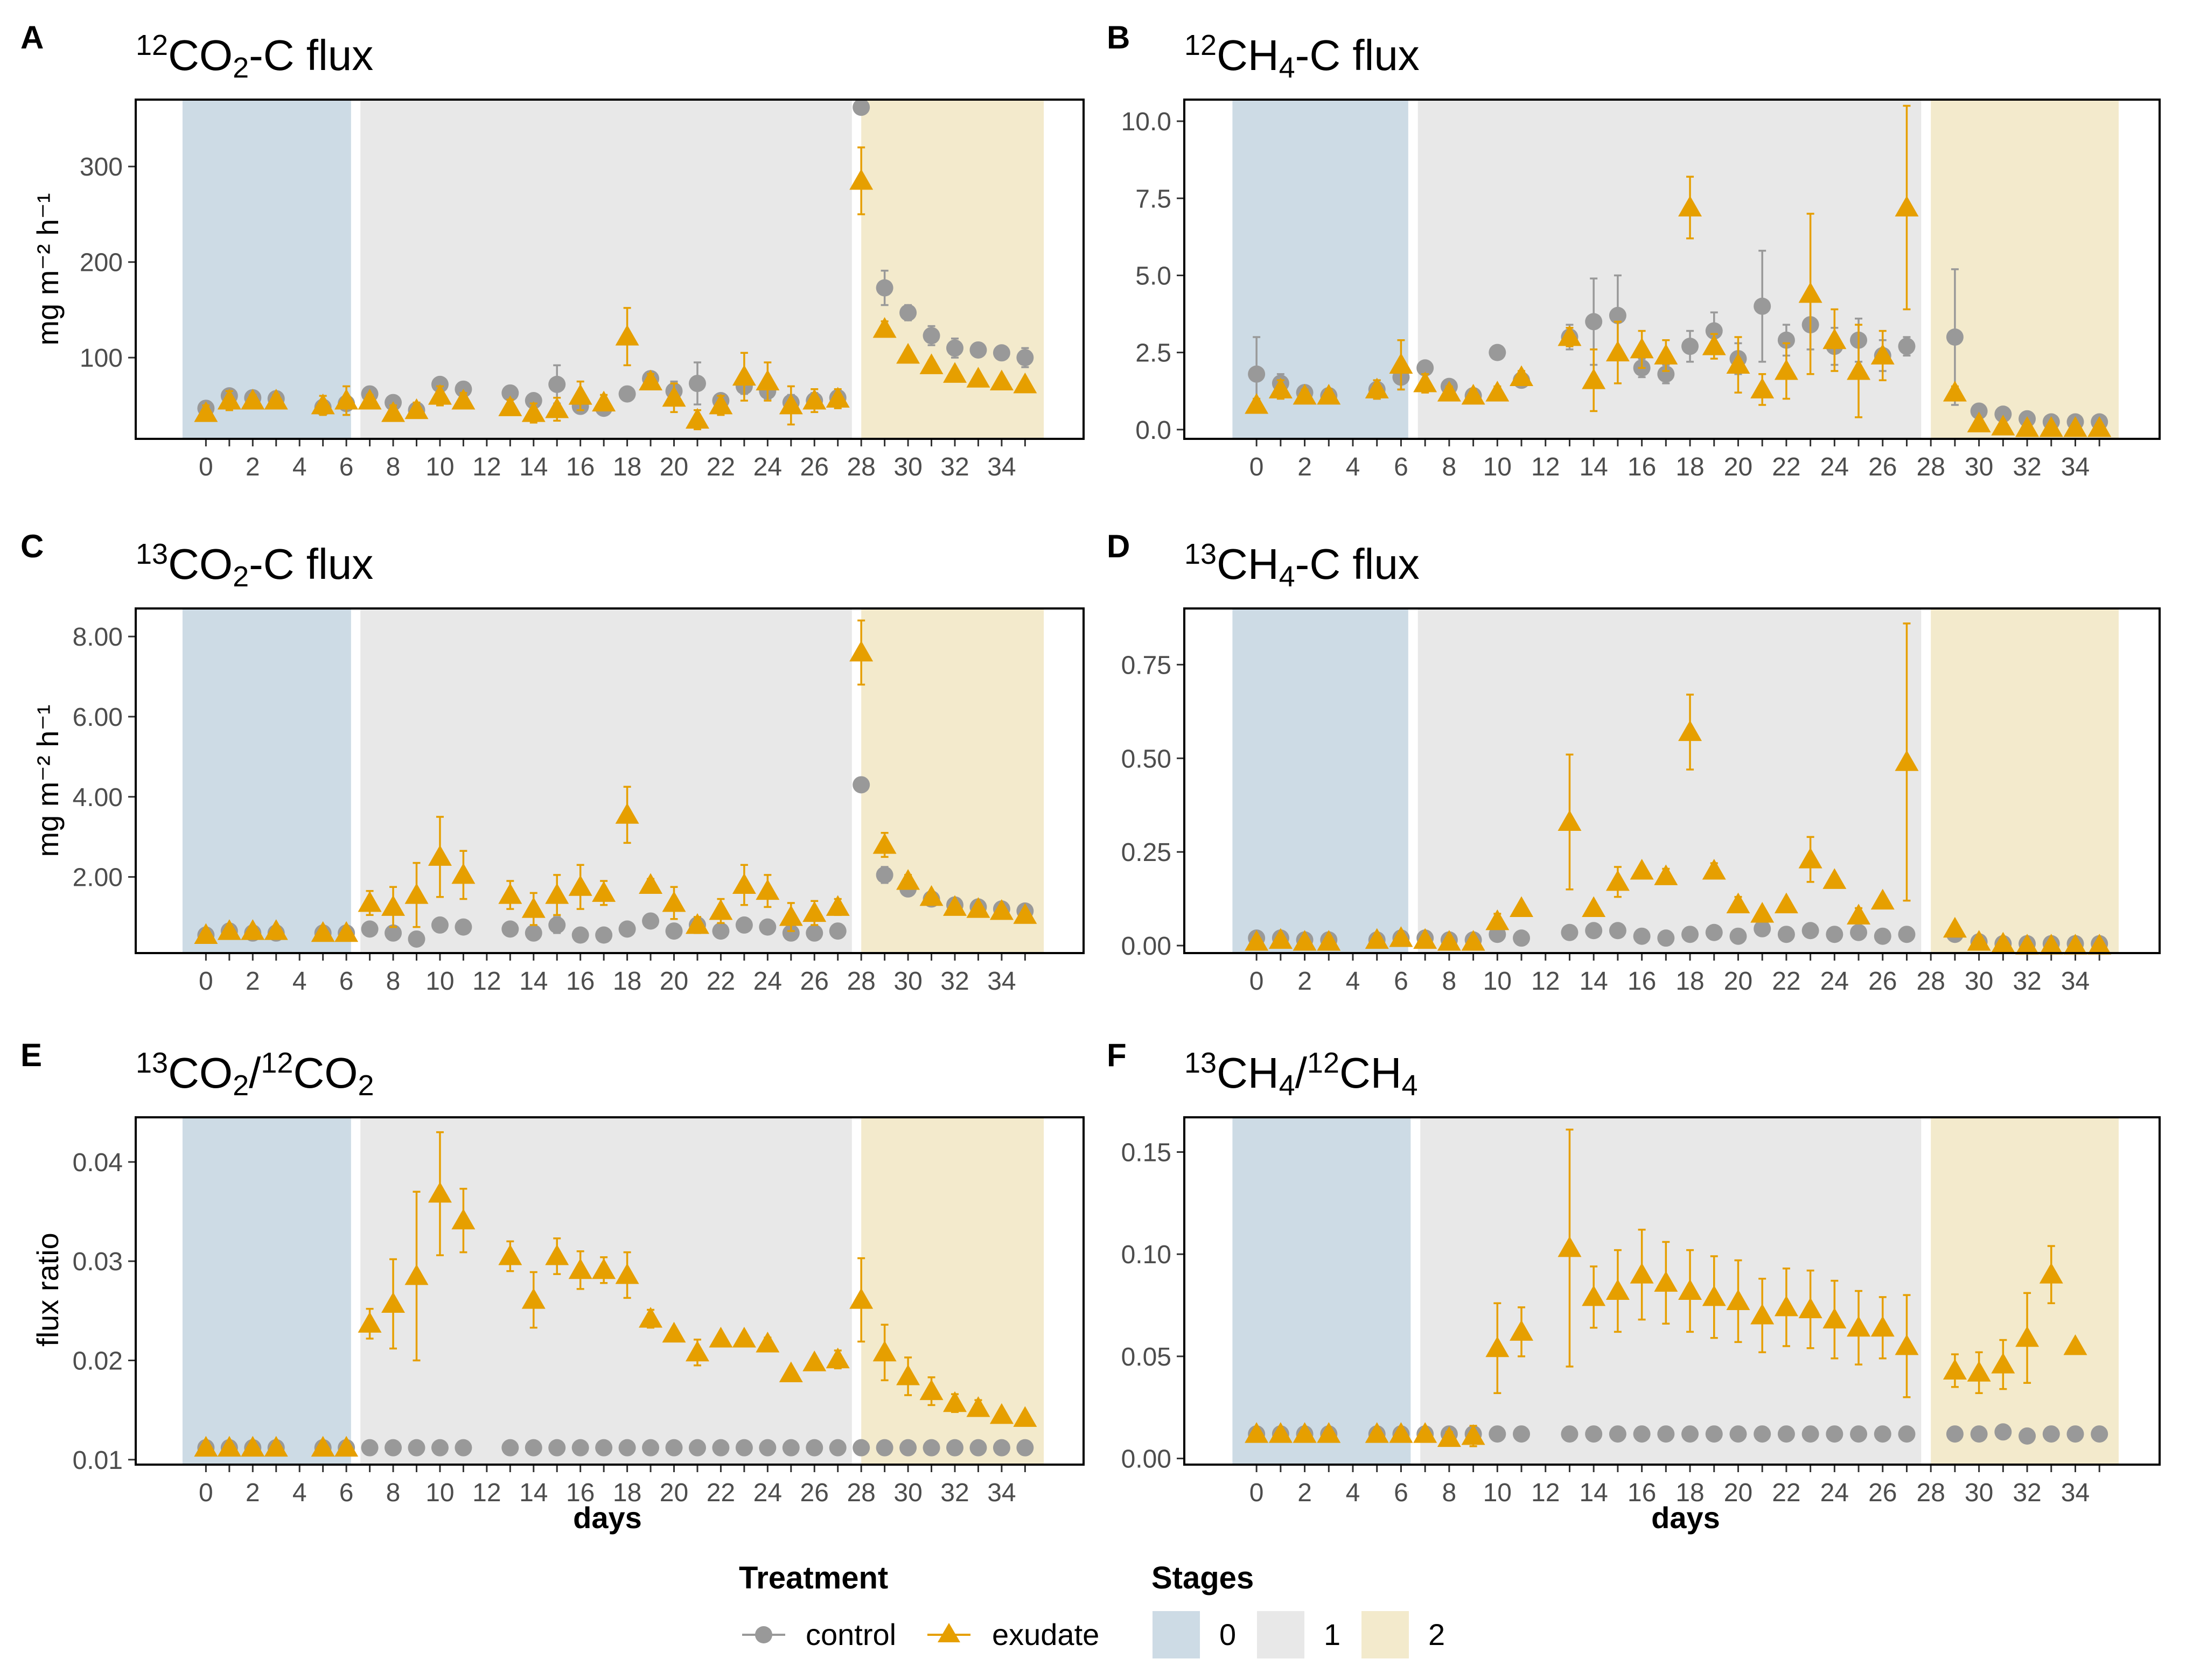  What do you see at coordinates (440, 1493) in the screenshot?
I see `x-tick-label: 10` at bounding box center [440, 1493].